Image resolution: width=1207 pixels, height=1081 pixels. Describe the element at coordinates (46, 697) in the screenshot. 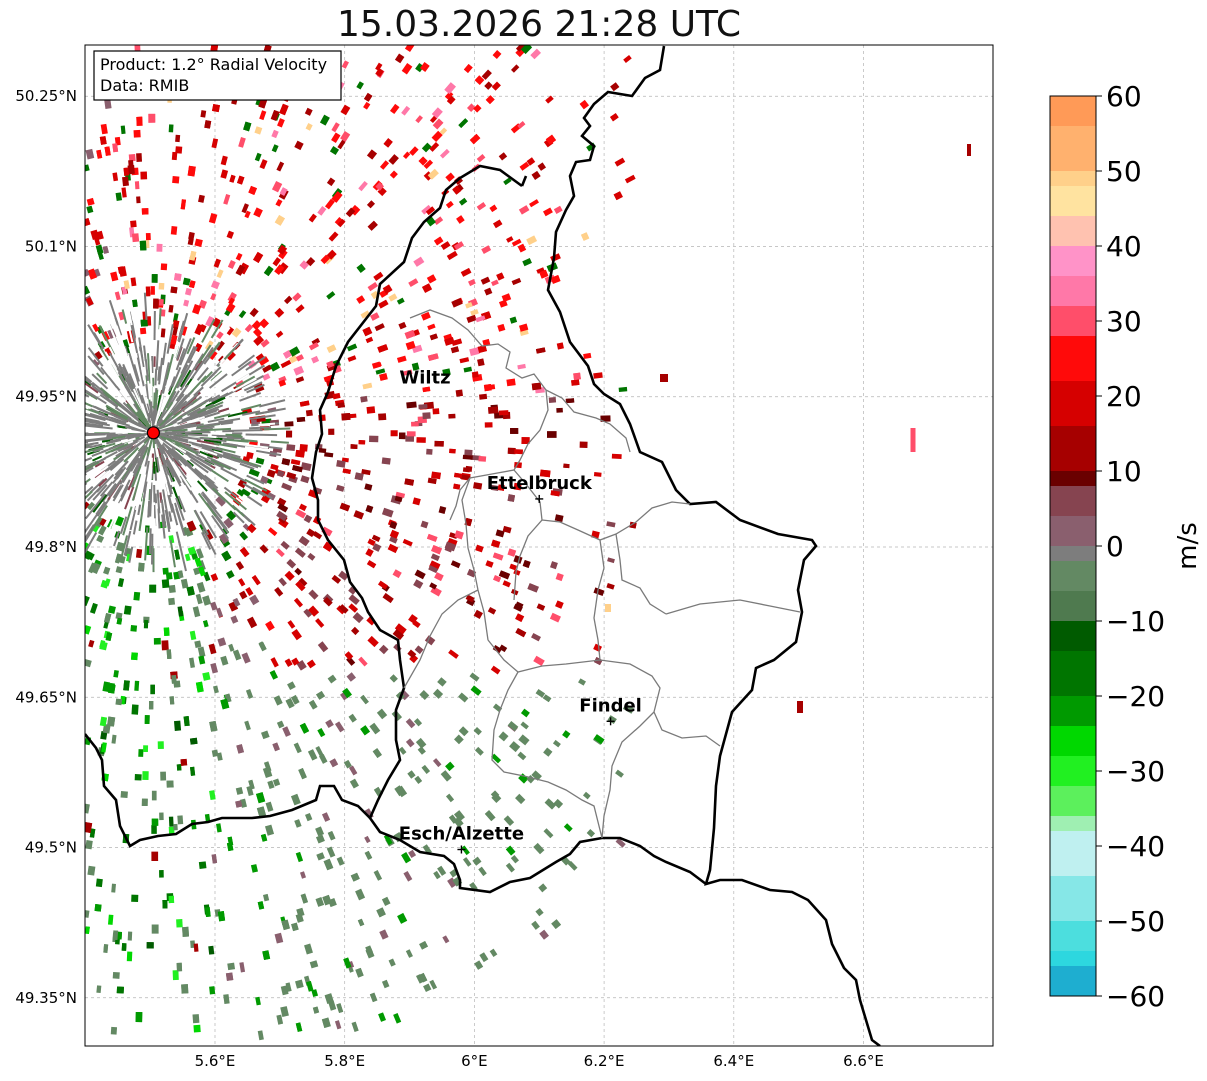

I see `lat-tick-label: 49.65°N` at that location.